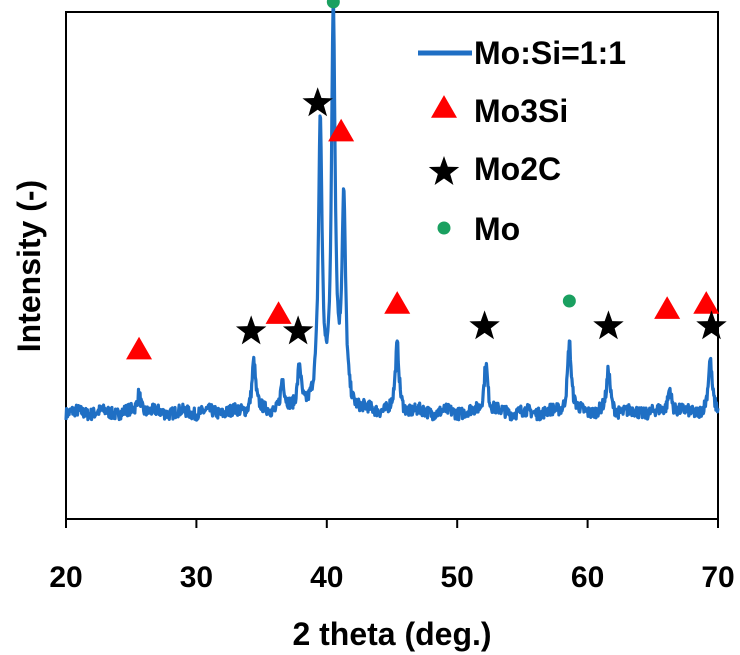  I want to click on legend-circle-icon, so click(444, 228).